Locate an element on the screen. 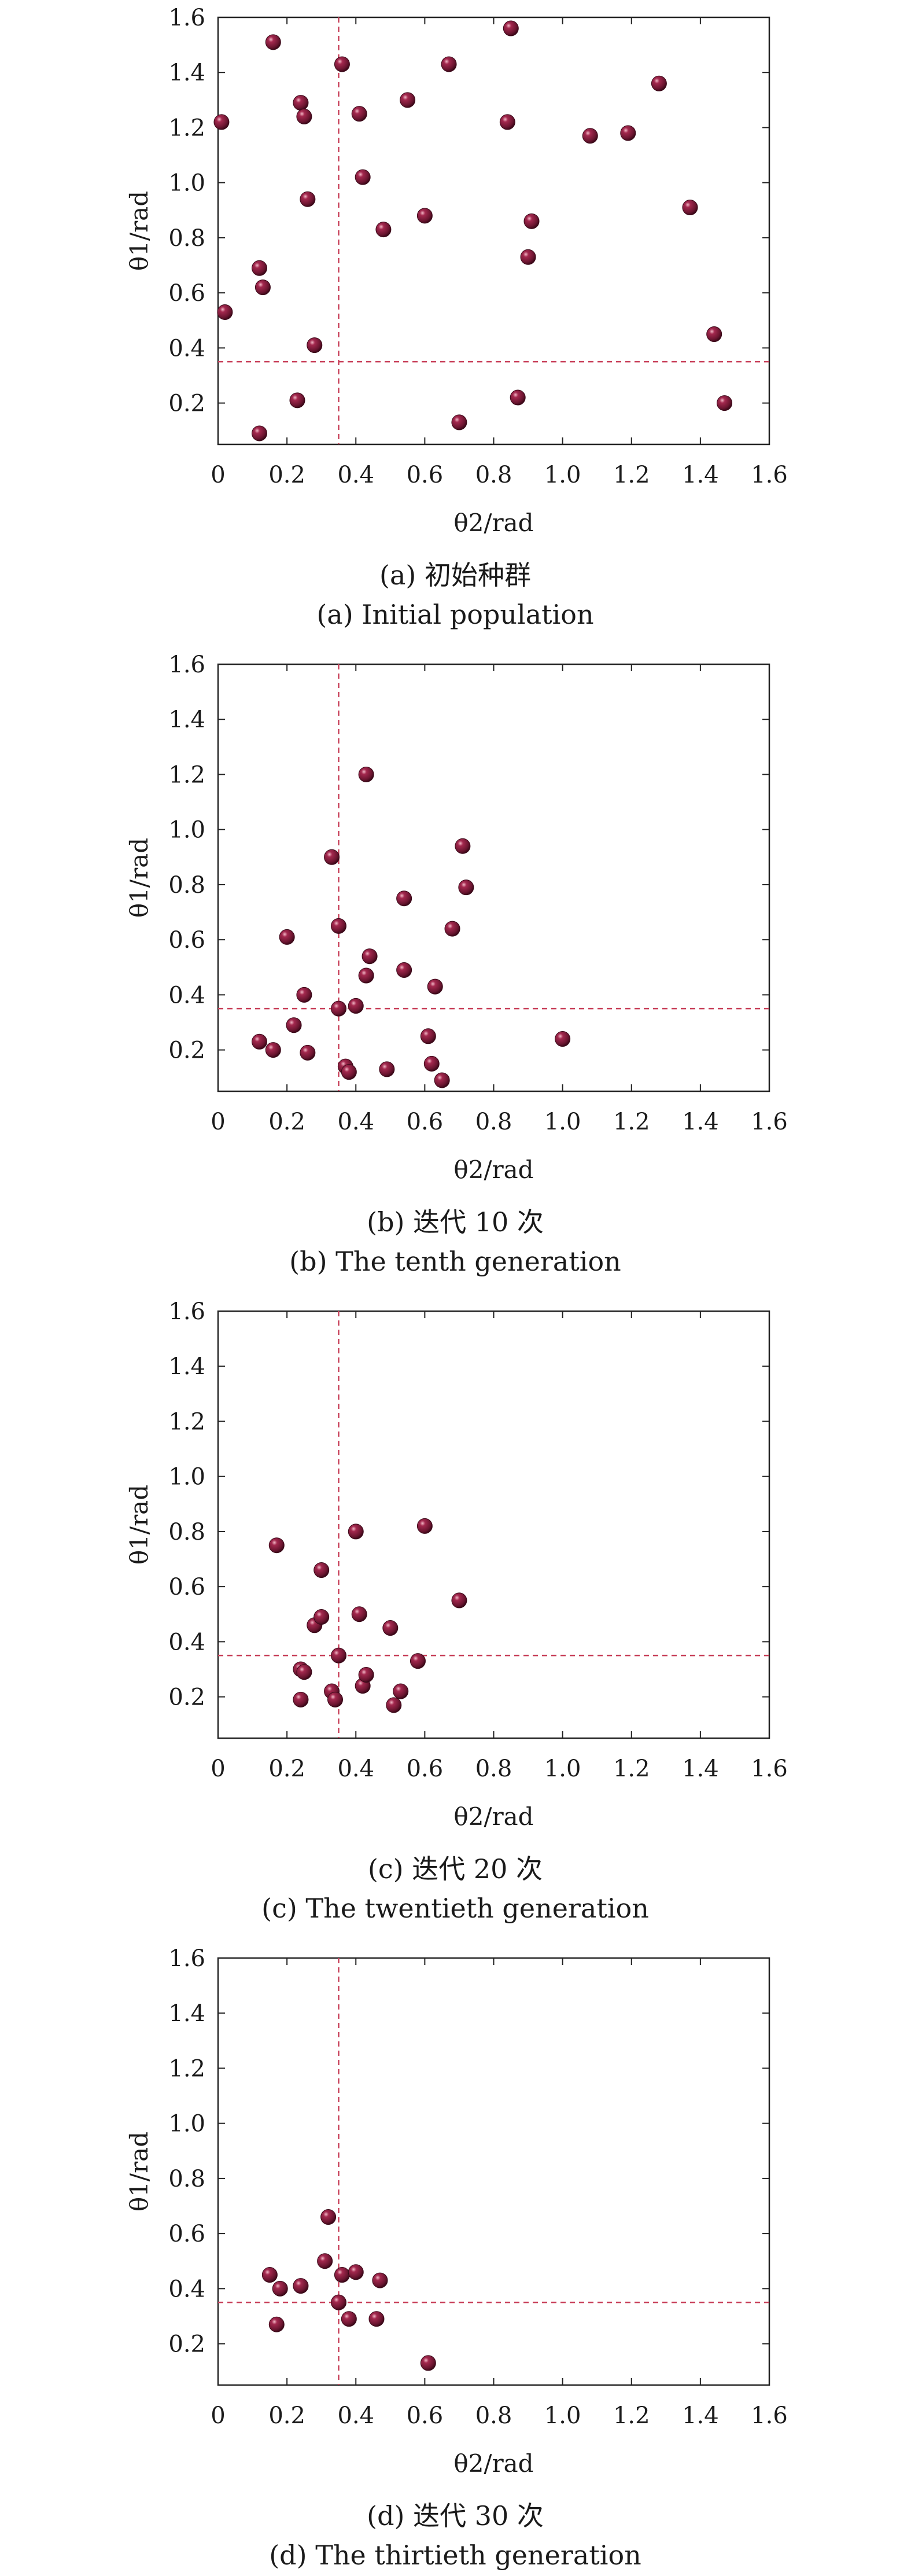 The image size is (911, 2576). caption-en: (a) Initial population is located at coordinates (454, 614).